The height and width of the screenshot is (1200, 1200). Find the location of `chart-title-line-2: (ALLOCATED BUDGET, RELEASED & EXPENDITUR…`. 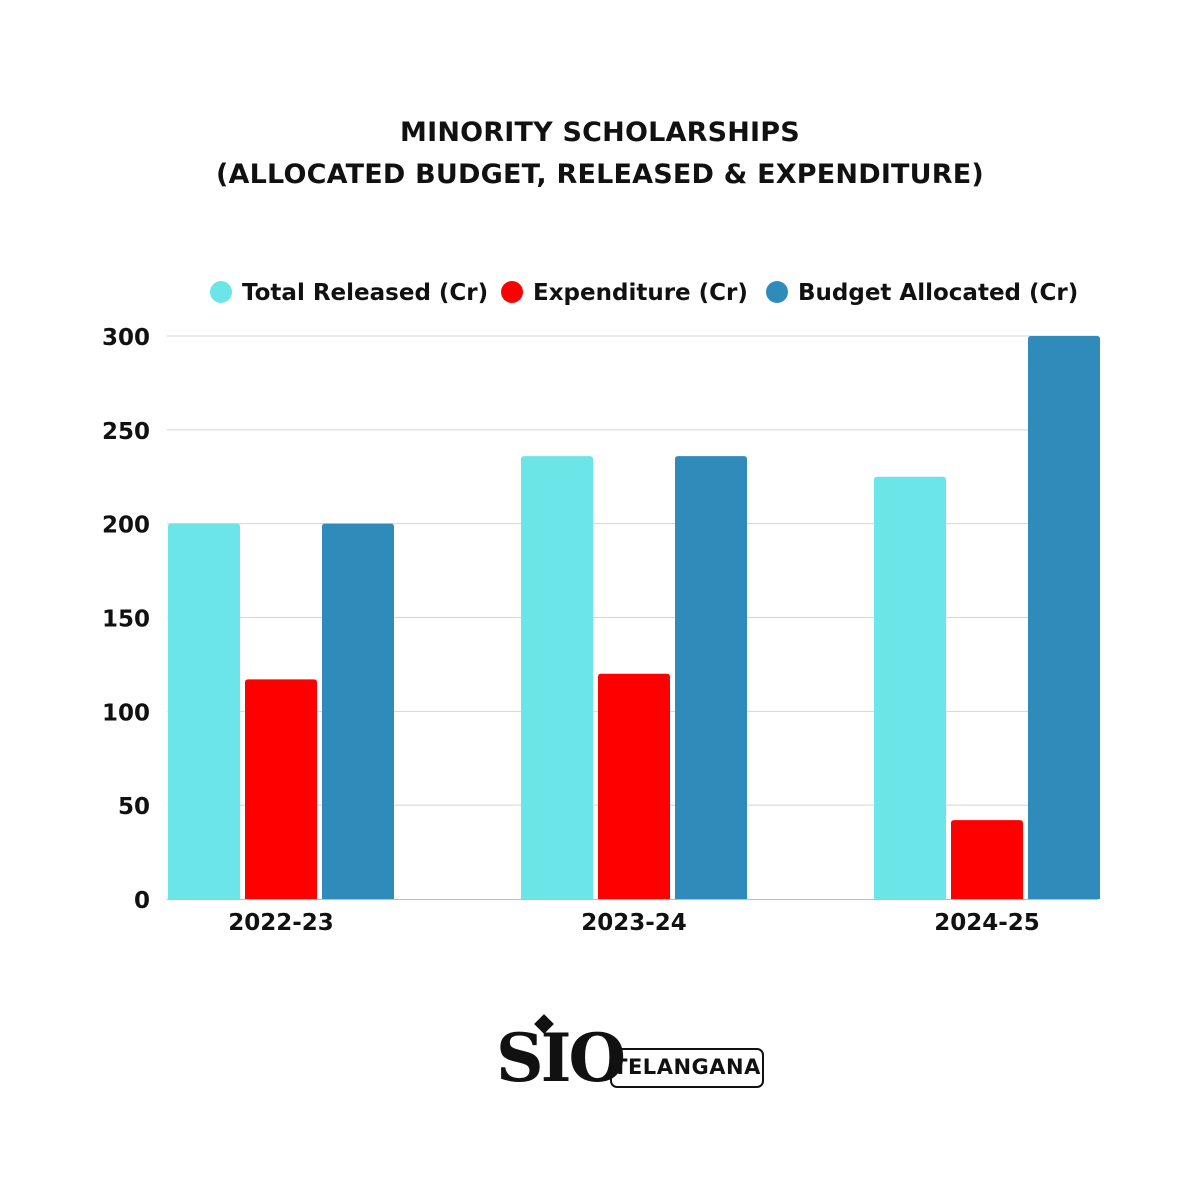

chart-title-line-2: (ALLOCATED BUDGET, RELEASED & EXPENDITUR… is located at coordinates (600, 174).